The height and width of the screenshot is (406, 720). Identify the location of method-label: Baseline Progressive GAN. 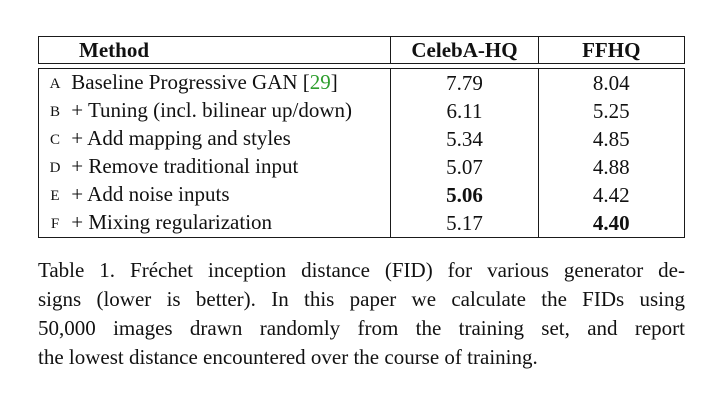
(184, 82).